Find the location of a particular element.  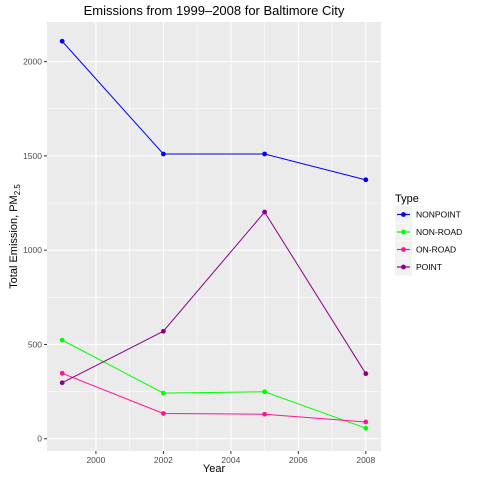

legend-item-nonpoint: NONPOINT is located at coordinates (428, 214).